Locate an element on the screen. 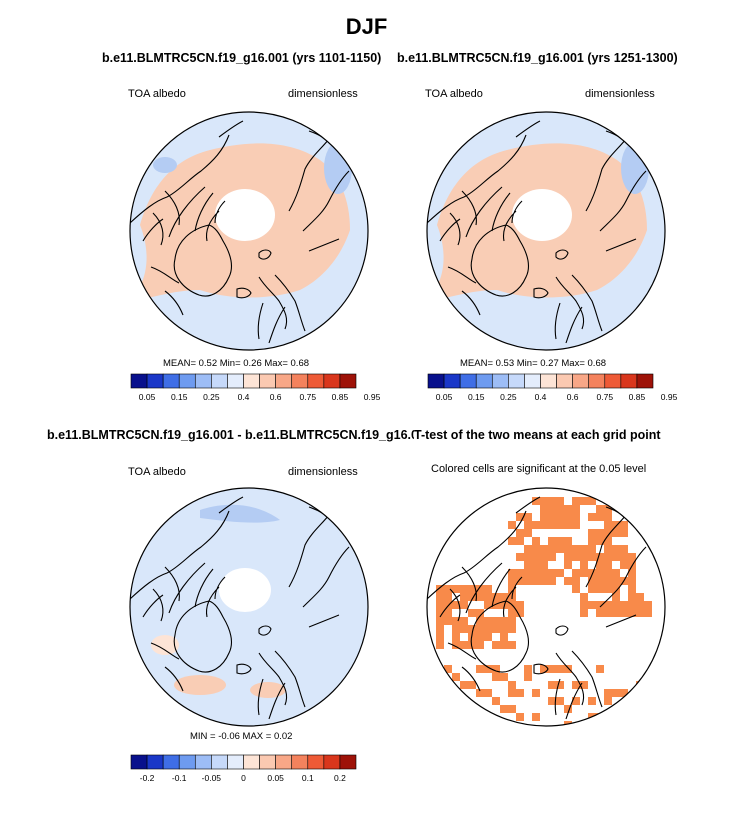 The image size is (733, 816). panel-2-stats: MEAN= 0.53 Min= 0.27 Max= 0.68 is located at coordinates (533, 363).